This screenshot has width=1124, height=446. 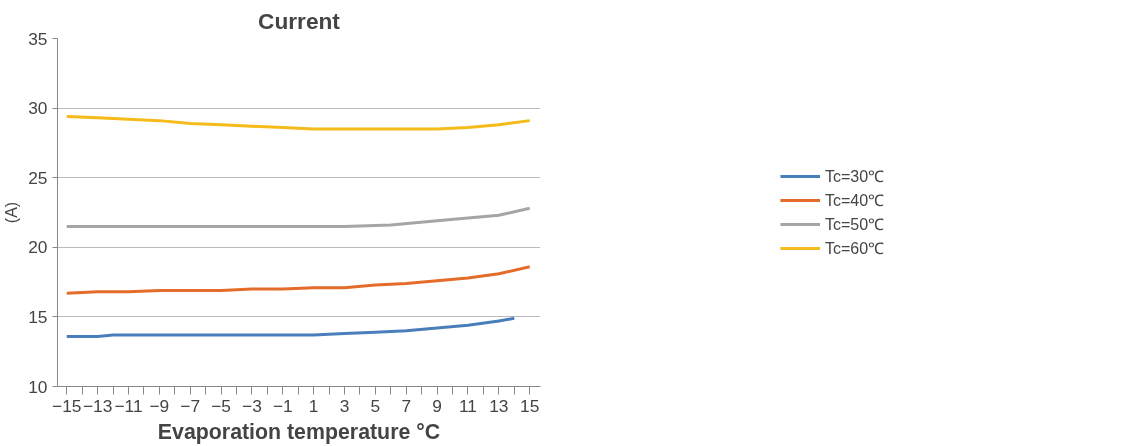 What do you see at coordinates (67, 405) in the screenshot?
I see `x-tick-label: −15` at bounding box center [67, 405].